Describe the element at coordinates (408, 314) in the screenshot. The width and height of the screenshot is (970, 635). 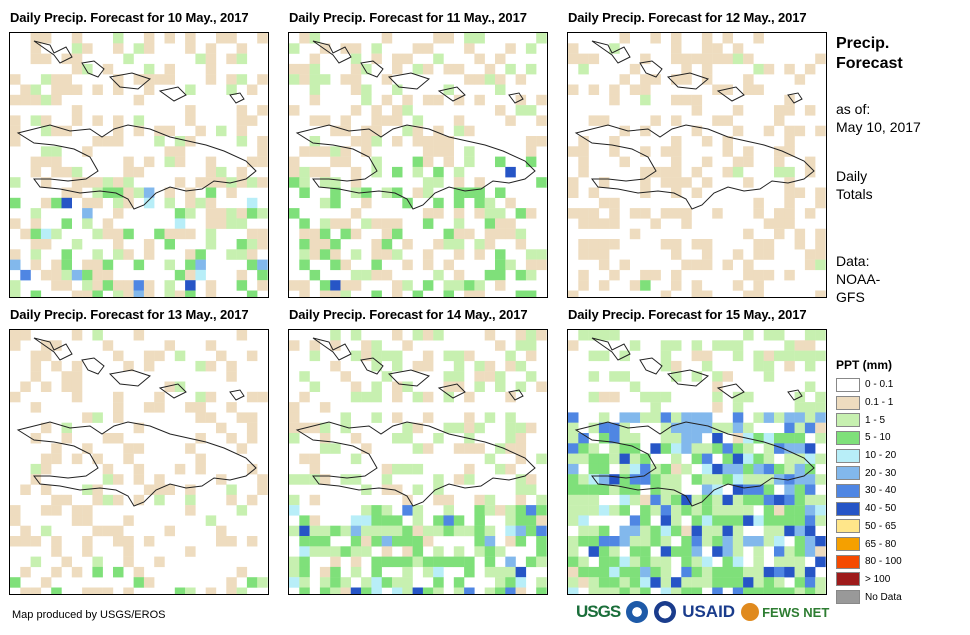
I see `panel-title-5: Daily Precip. Forecast for 14 May., 2017` at that location.